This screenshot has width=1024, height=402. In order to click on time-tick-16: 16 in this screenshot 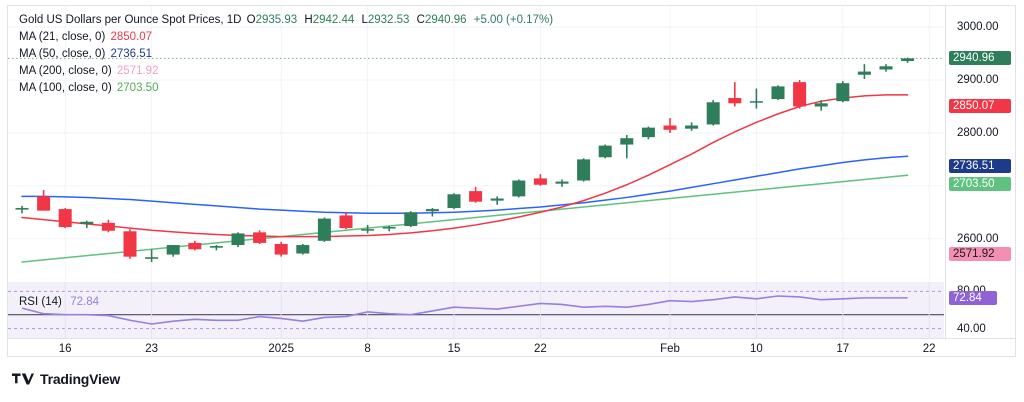, I will do `click(65, 349)`.